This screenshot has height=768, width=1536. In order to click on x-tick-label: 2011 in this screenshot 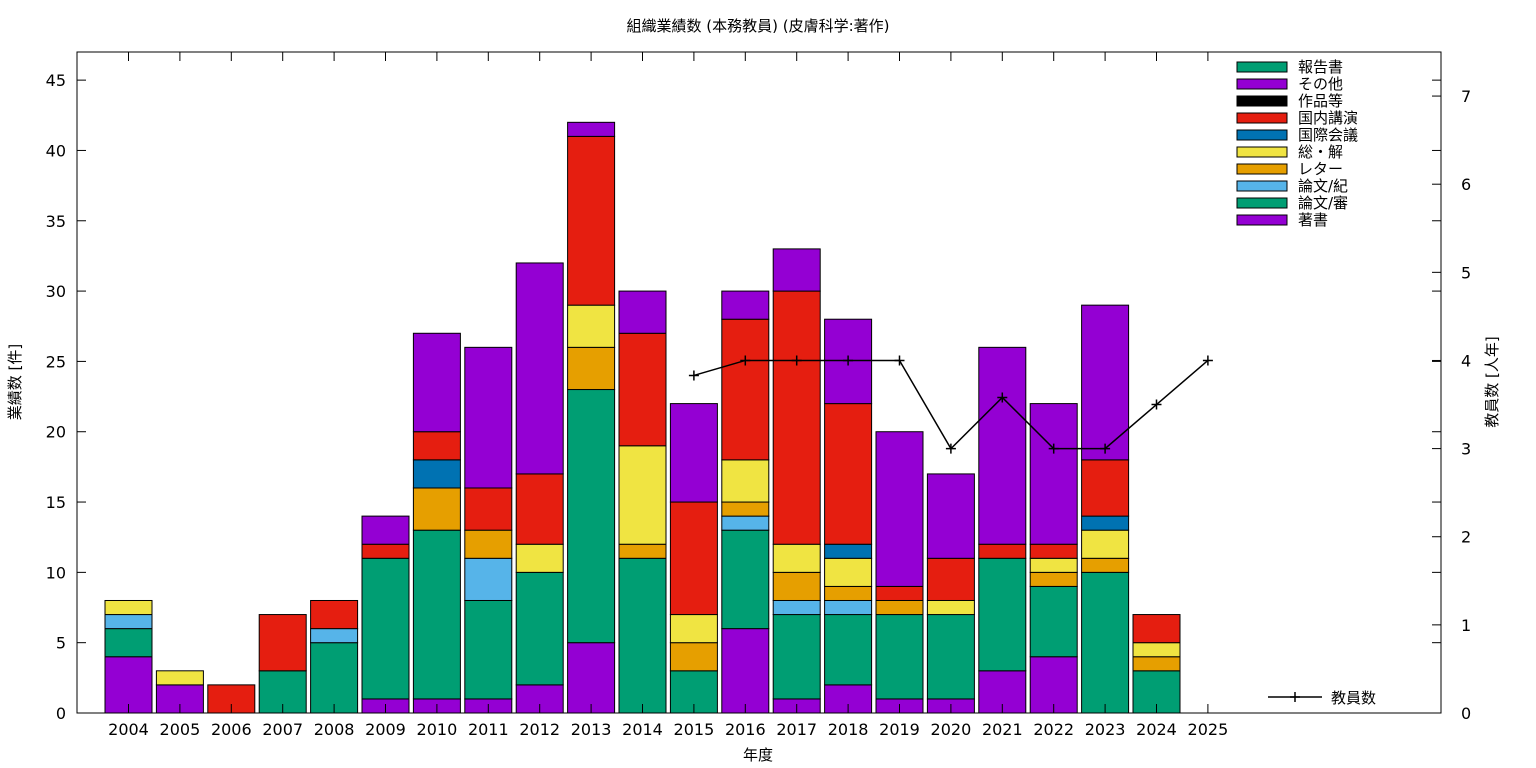, I will do `click(488, 729)`.